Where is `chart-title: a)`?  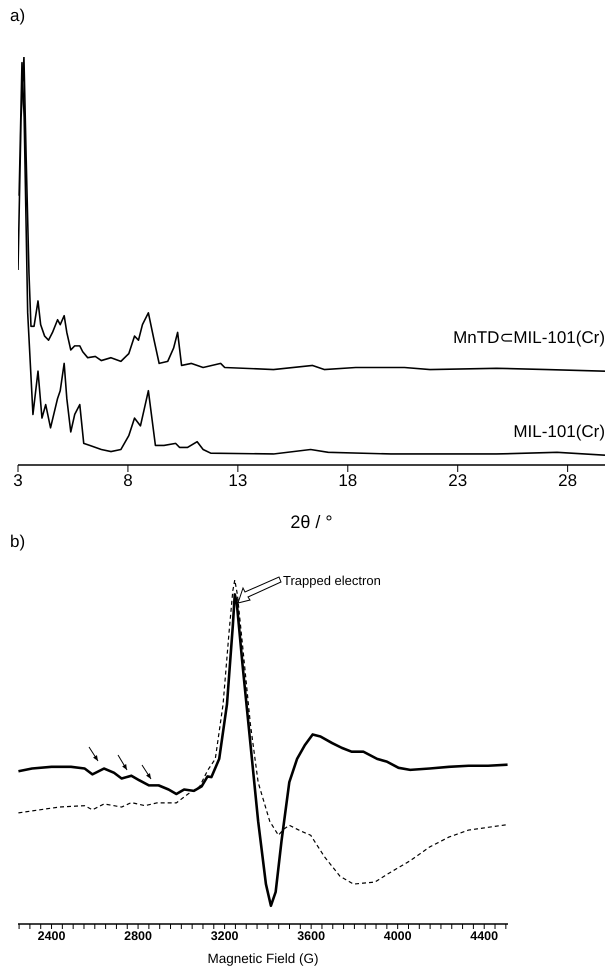
chart-title: a) is located at coordinates (18, 16).